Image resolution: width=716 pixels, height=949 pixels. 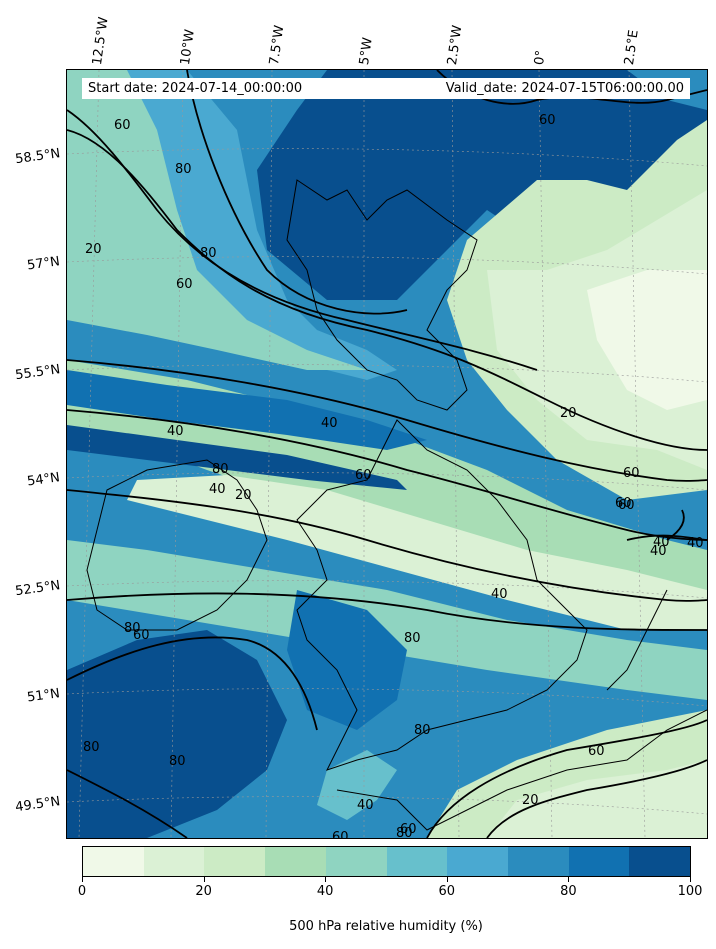 I want to click on colorbar-tick-label: 20, so click(x=203, y=891).